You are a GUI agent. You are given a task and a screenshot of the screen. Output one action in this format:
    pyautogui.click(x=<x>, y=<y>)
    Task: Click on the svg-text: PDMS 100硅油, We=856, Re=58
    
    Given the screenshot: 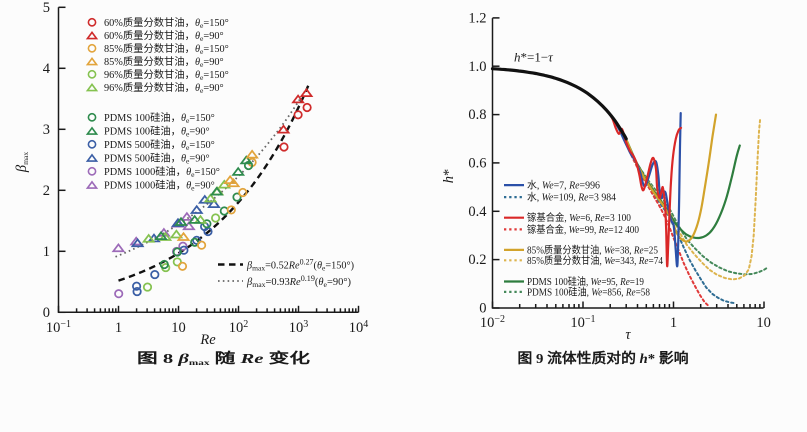 What is the action you would take?
    pyautogui.click(x=588, y=291)
    